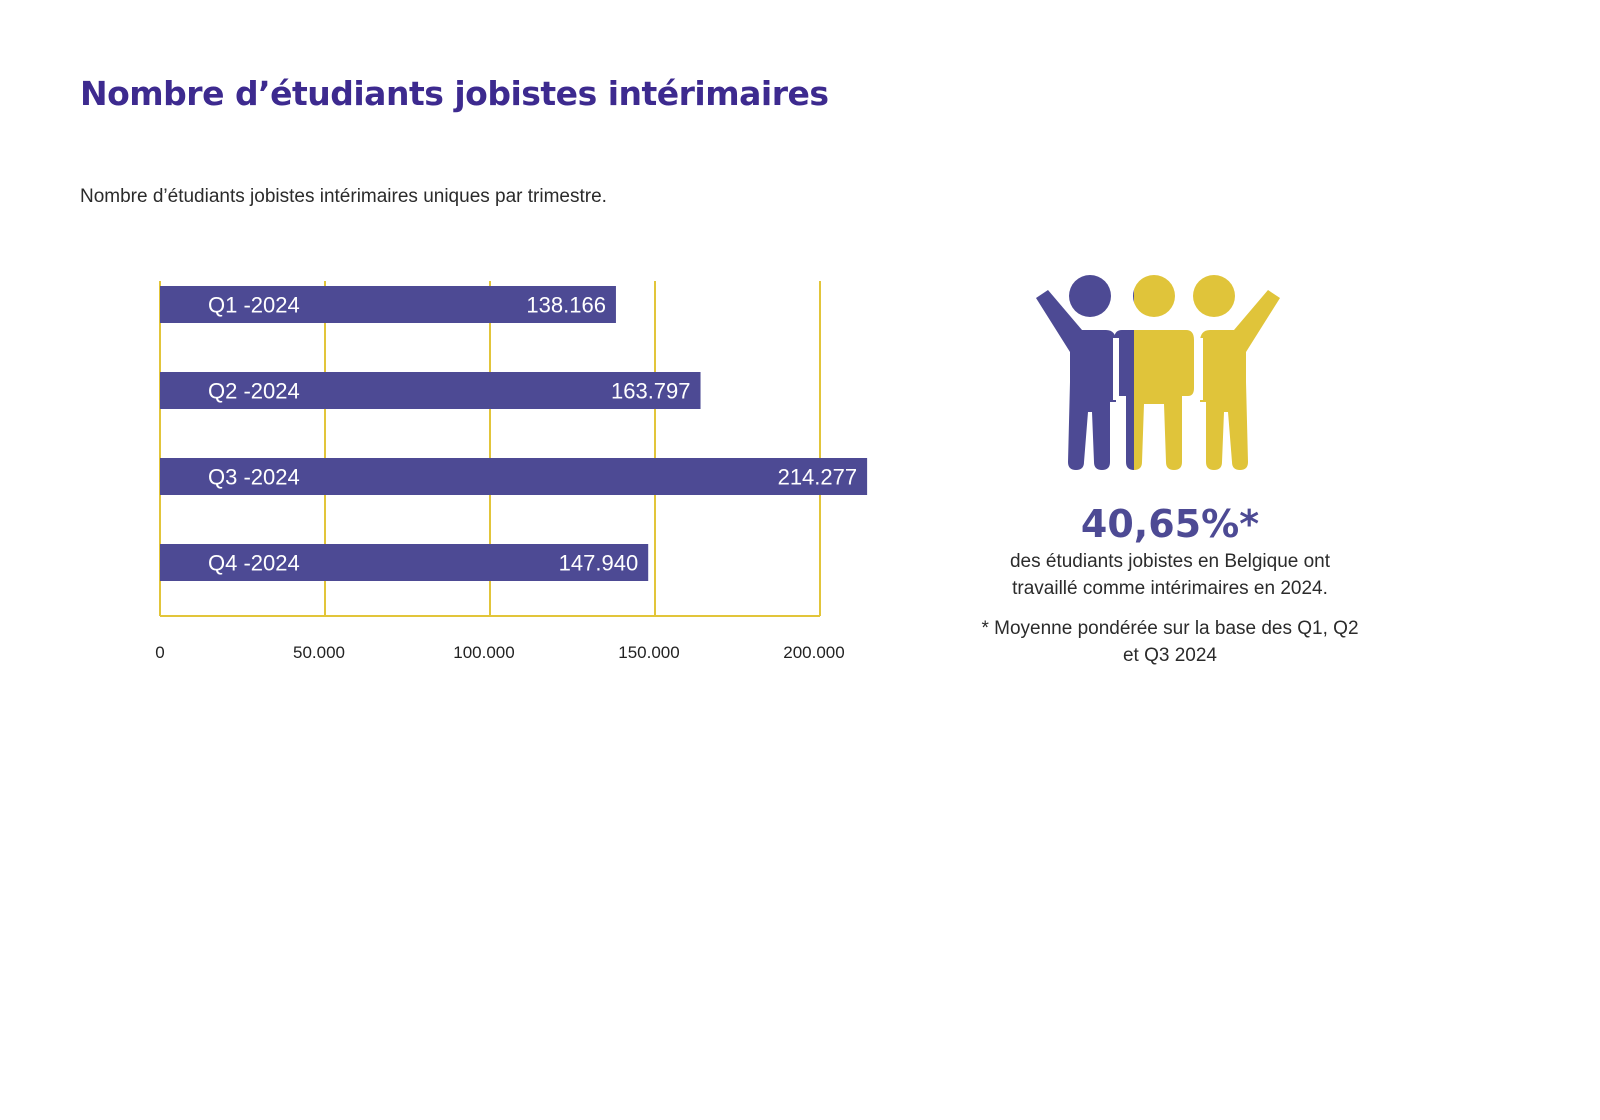 The width and height of the screenshot is (1600, 1120). Describe the element at coordinates (813, 652) in the screenshot. I see `x-tick-label: 200.000` at that location.